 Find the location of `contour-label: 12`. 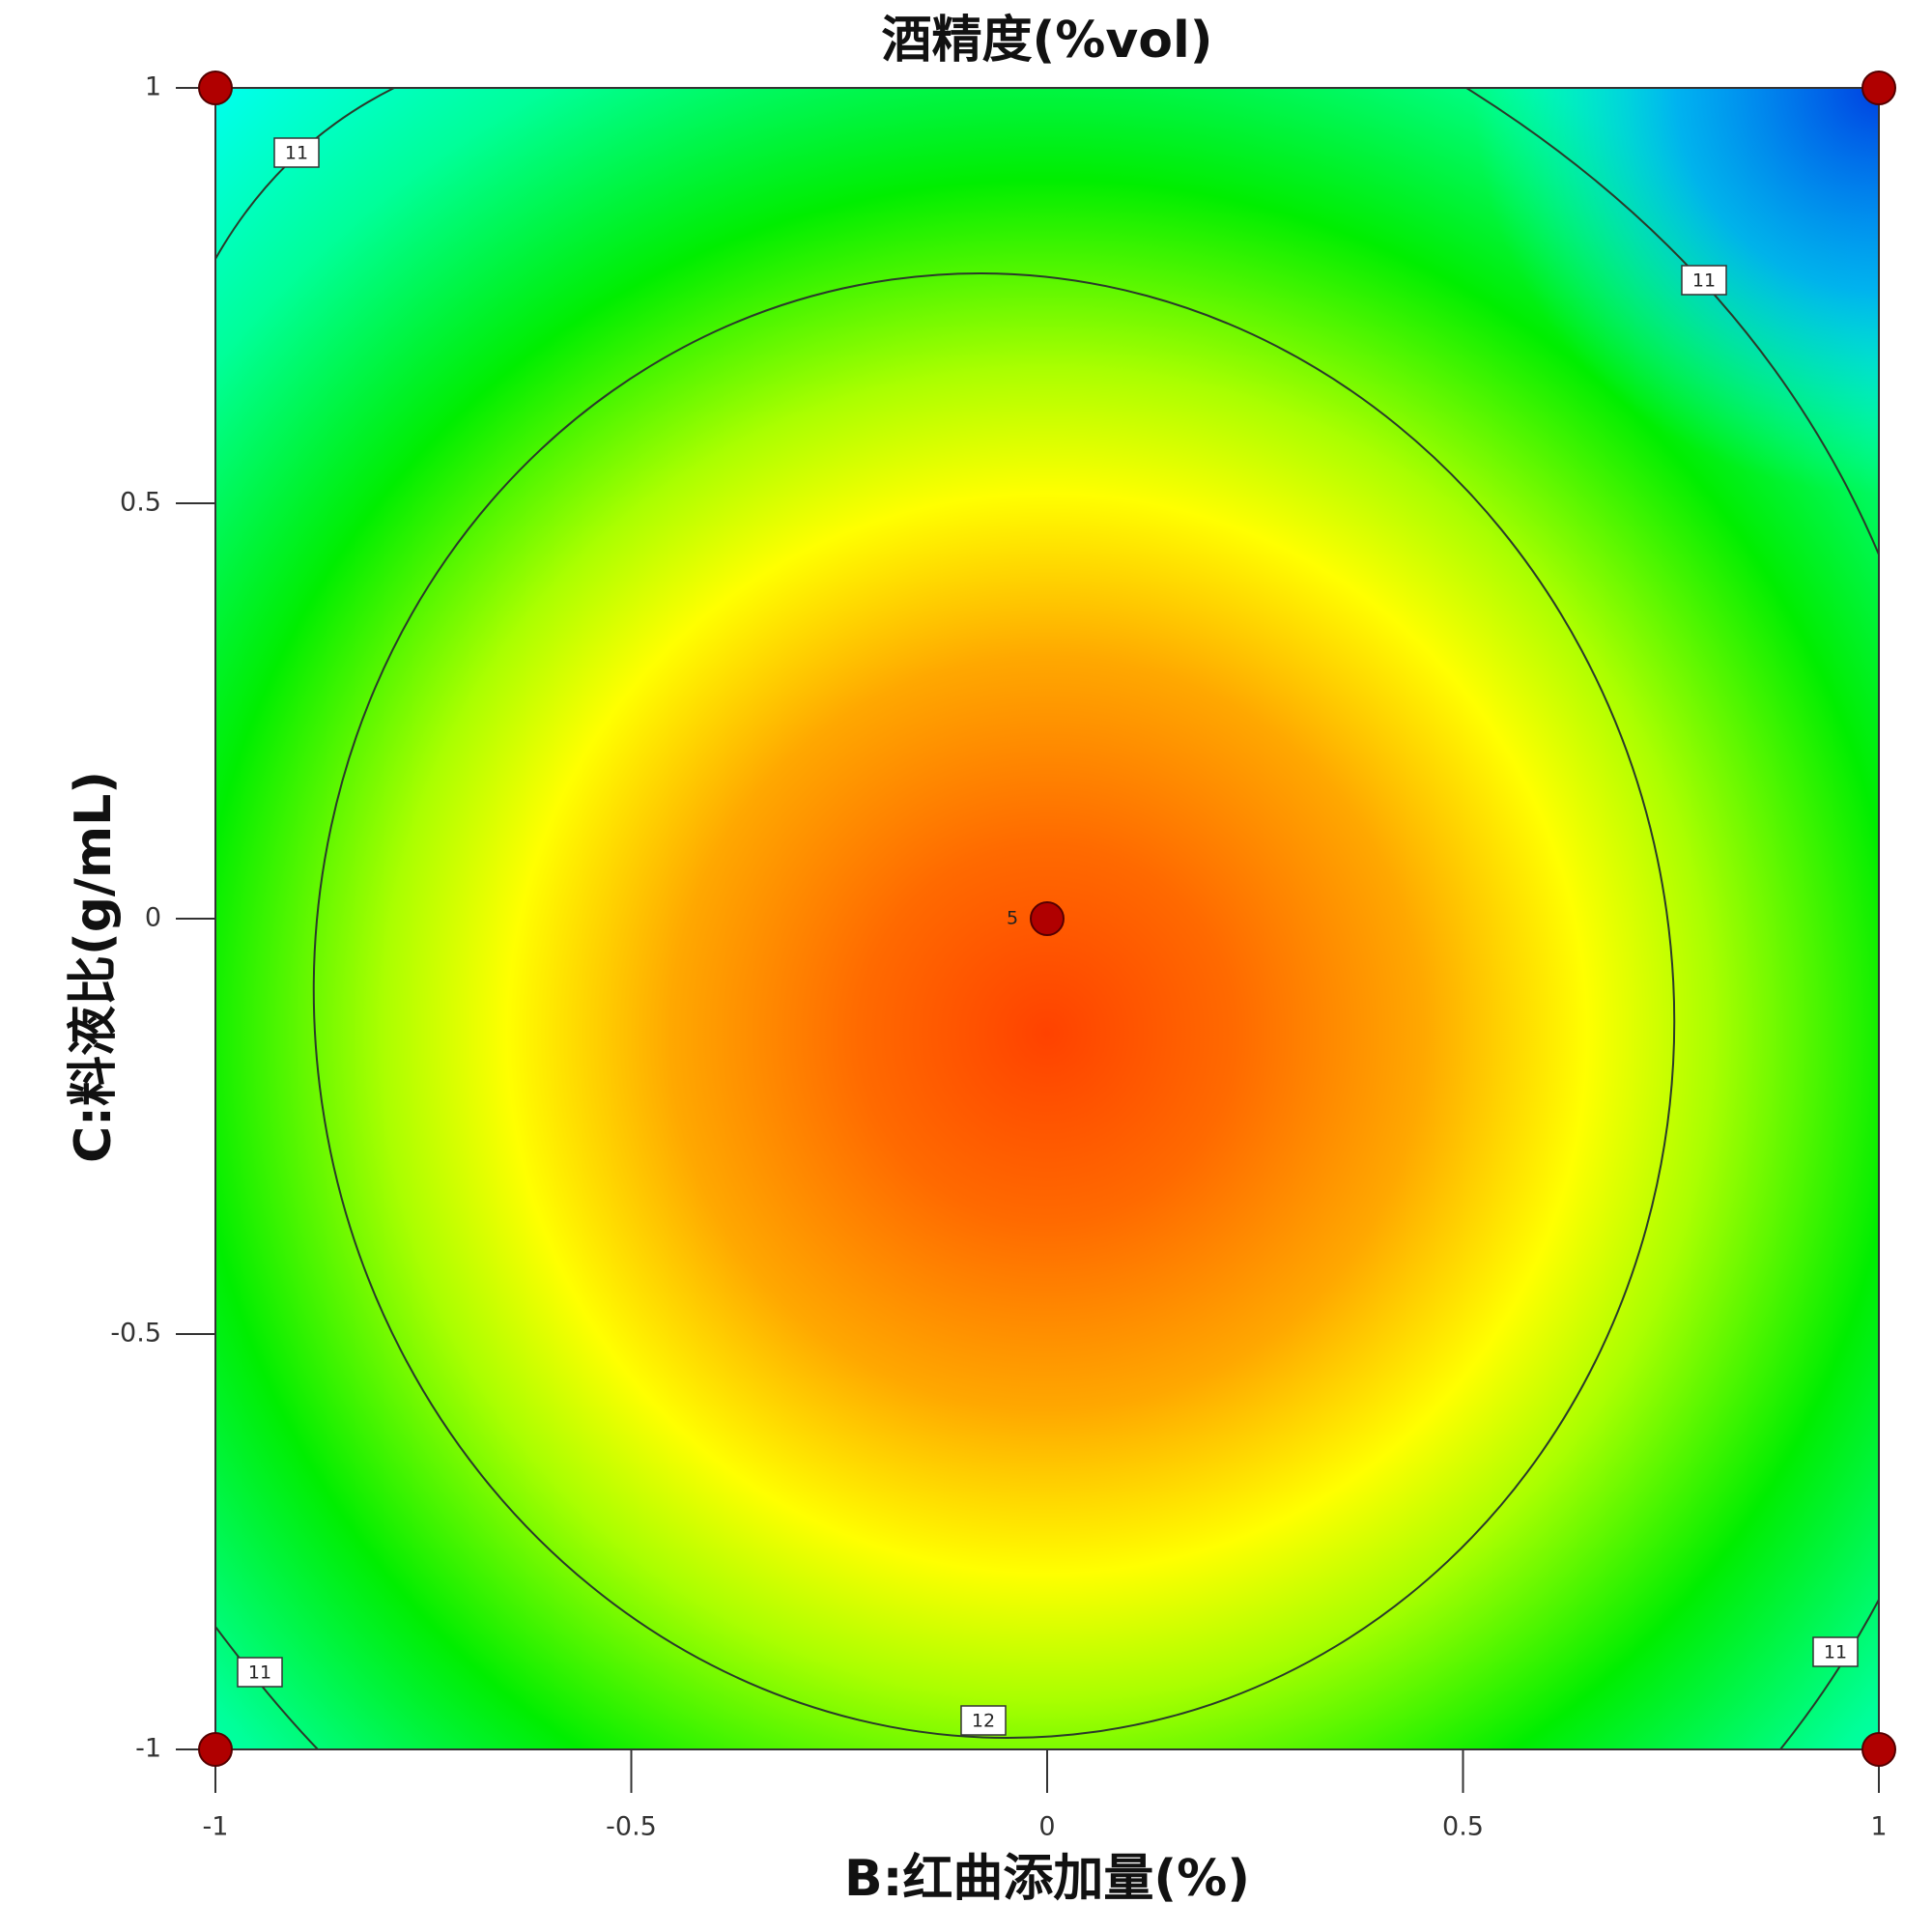

contour-label: 12 is located at coordinates (983, 1721).